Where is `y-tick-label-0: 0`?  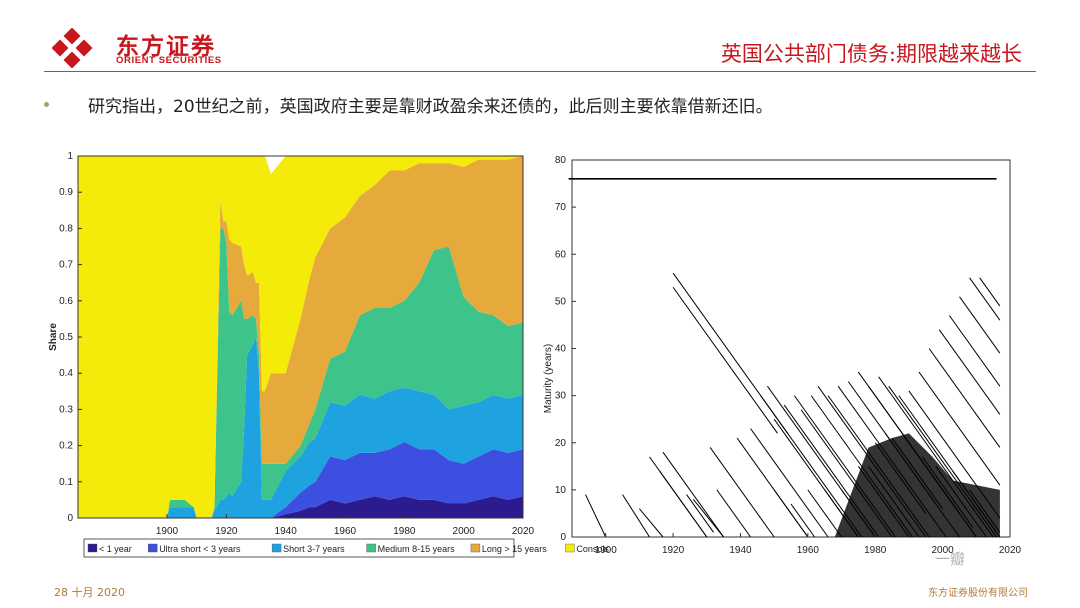 y-tick-label-0: 0 is located at coordinates (563, 537).